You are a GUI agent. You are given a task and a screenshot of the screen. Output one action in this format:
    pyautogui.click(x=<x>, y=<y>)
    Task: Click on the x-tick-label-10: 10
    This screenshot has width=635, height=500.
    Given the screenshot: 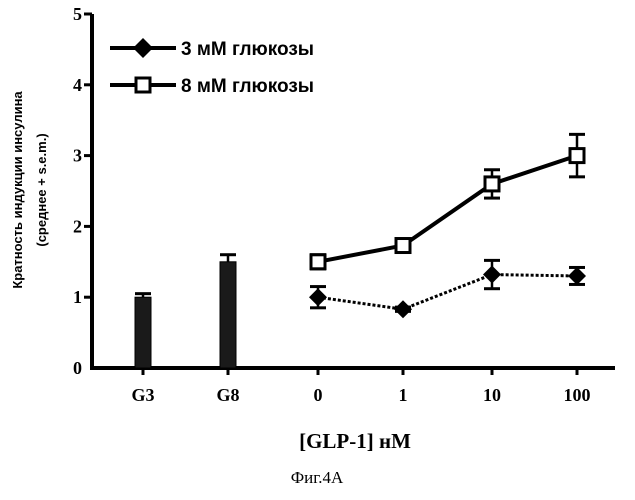 What is the action you would take?
    pyautogui.click(x=492, y=395)
    